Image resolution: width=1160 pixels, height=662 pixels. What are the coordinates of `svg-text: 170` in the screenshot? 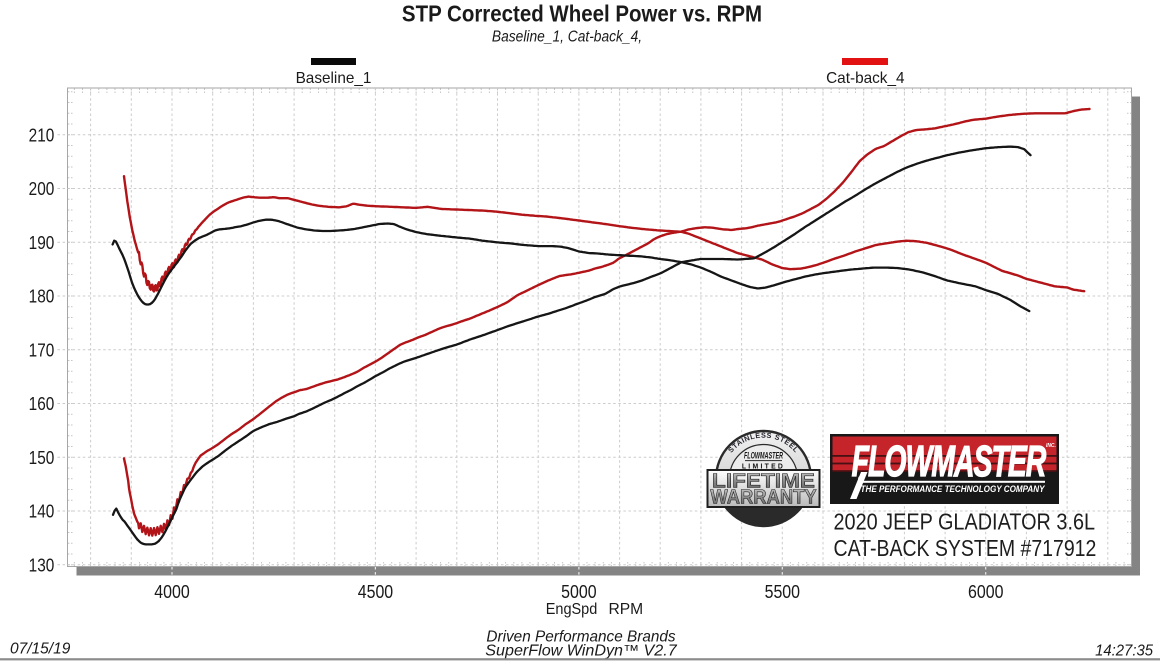 It's located at (42, 350).